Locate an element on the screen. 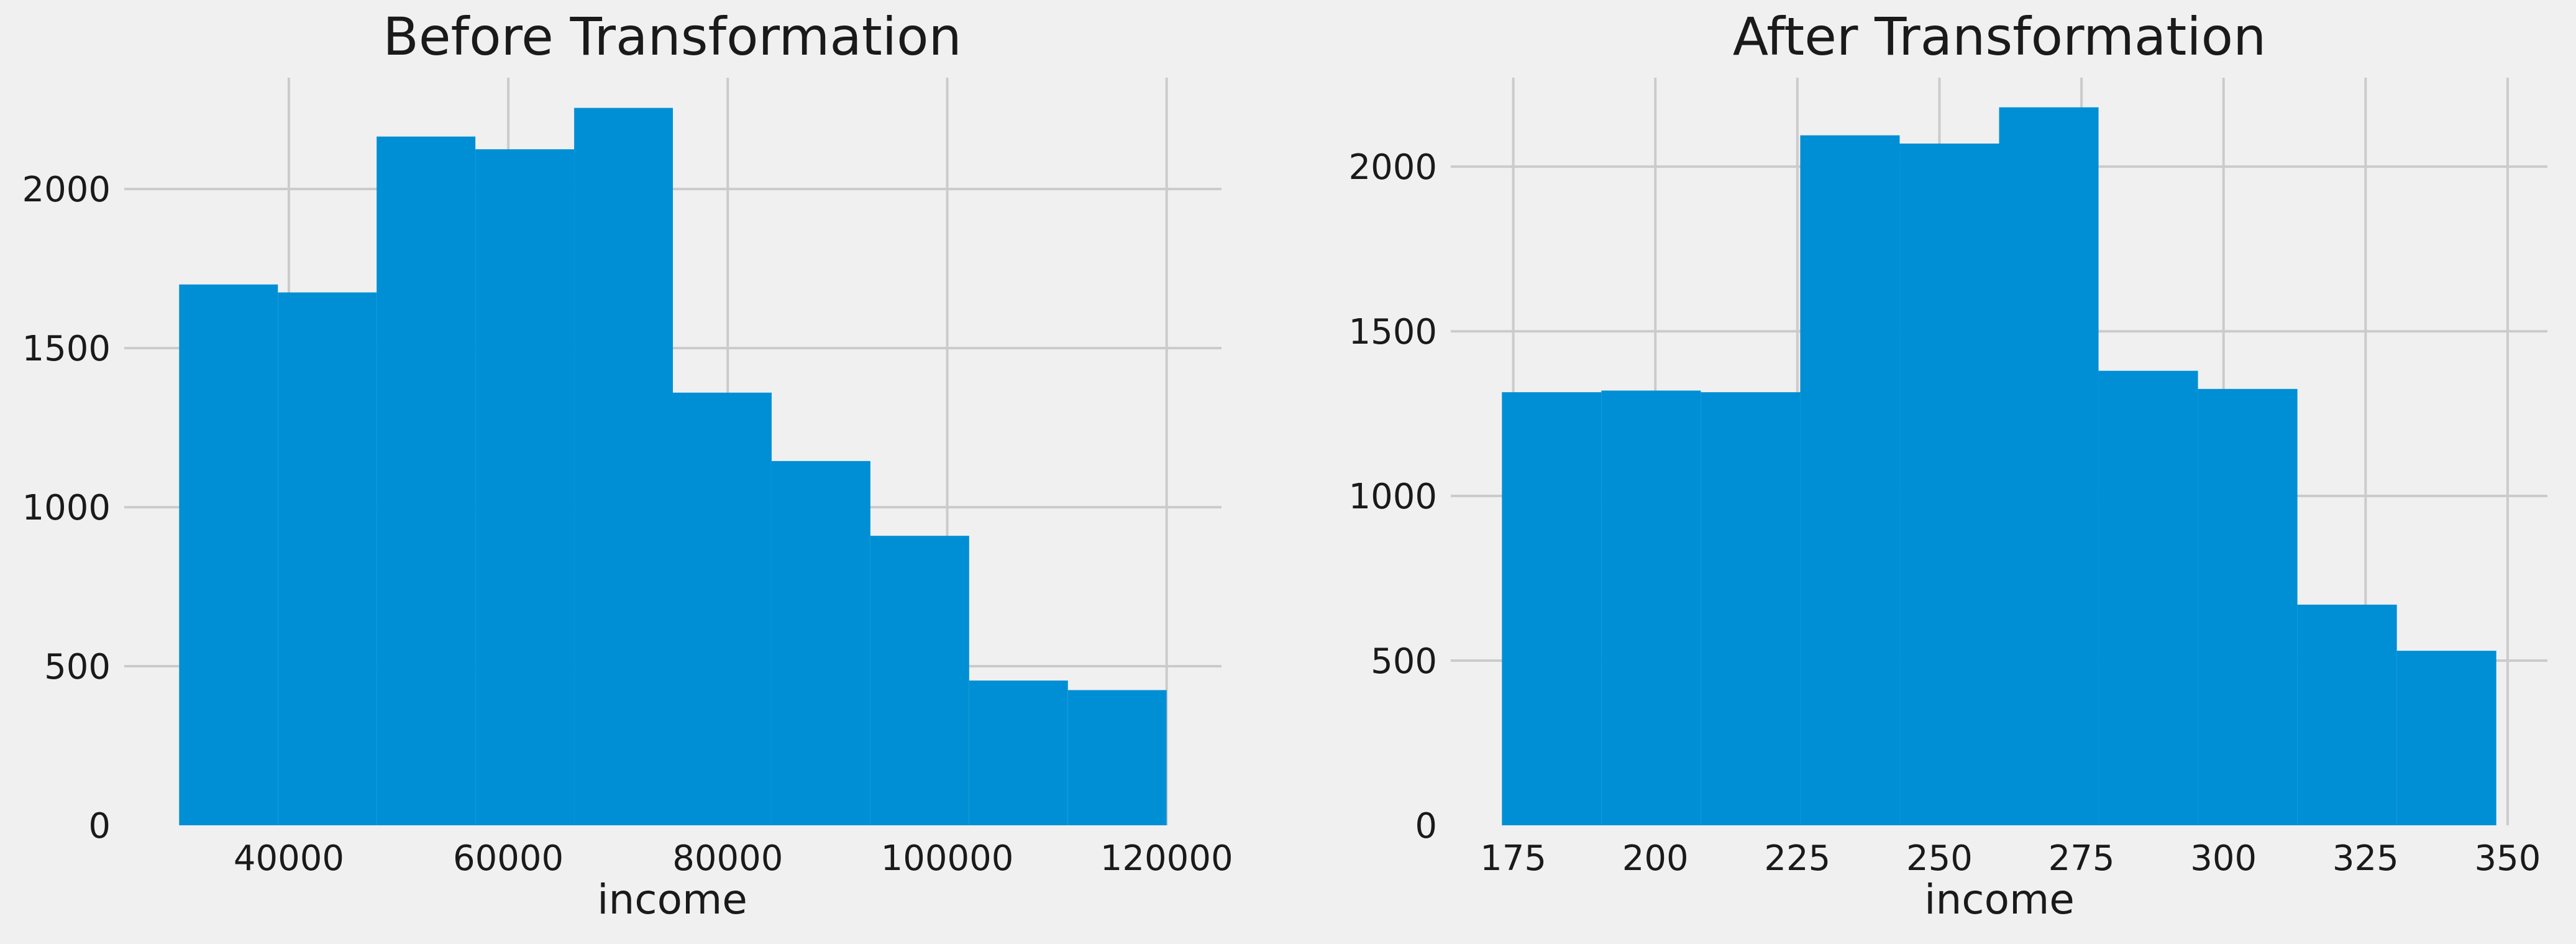  x-tick-label: 325 is located at coordinates (2365, 858).